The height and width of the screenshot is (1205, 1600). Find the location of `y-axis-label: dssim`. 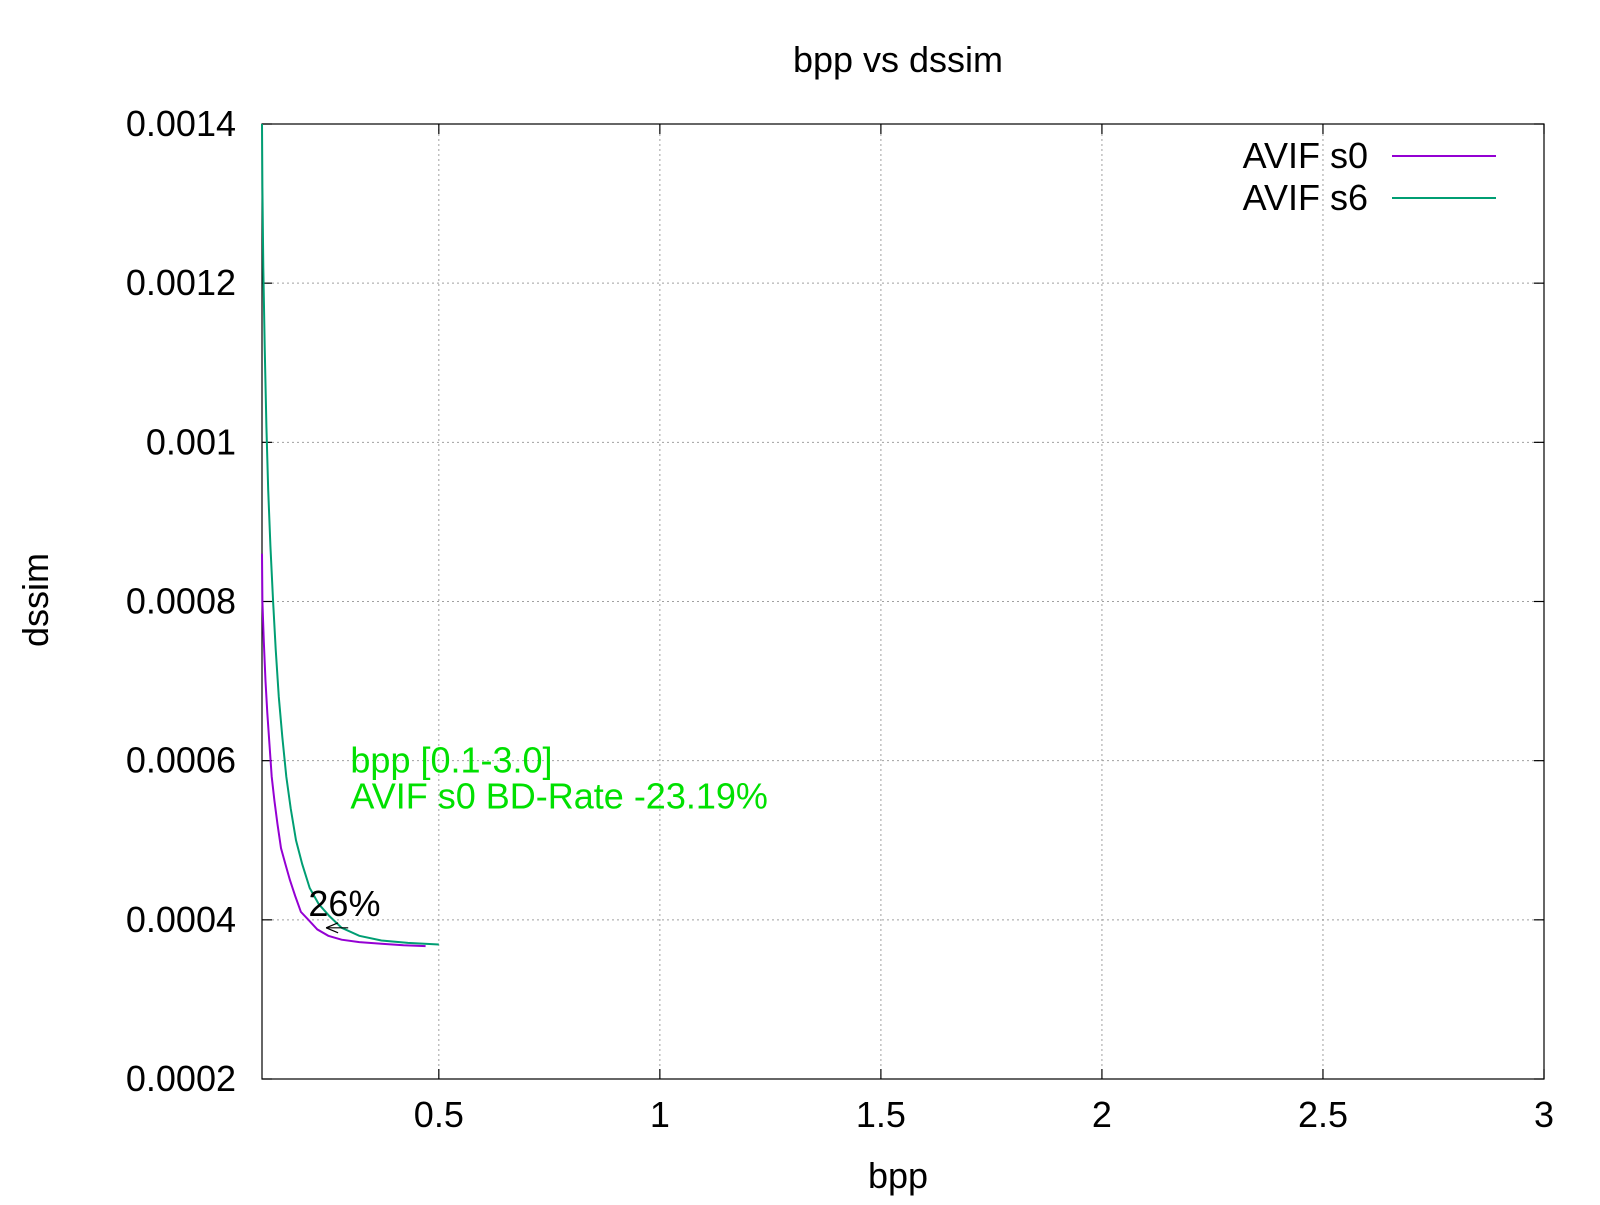

y-axis-label: dssim is located at coordinates (35, 600).